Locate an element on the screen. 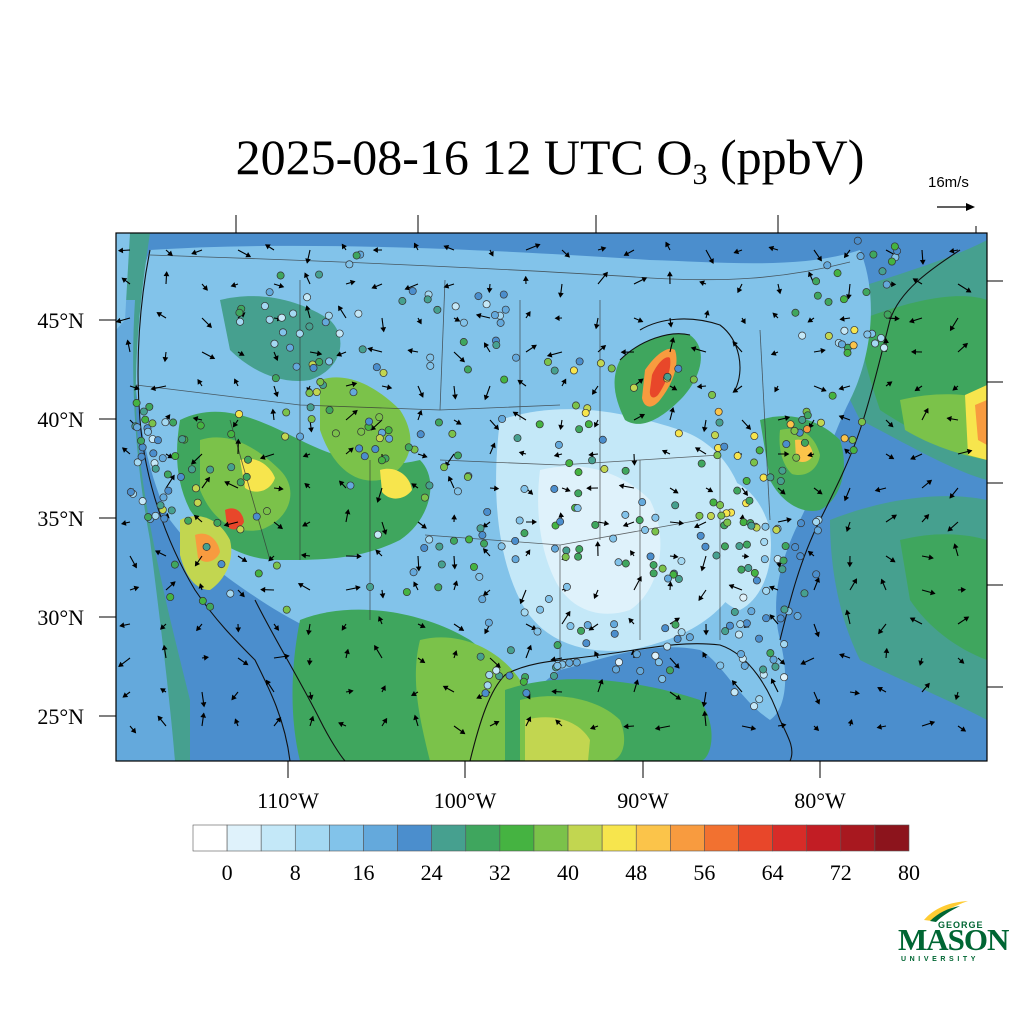 The height and width of the screenshot is (1024, 1024). george-mason-logo: GEORGE MASON UNIVERSITY is located at coordinates (953, 935).